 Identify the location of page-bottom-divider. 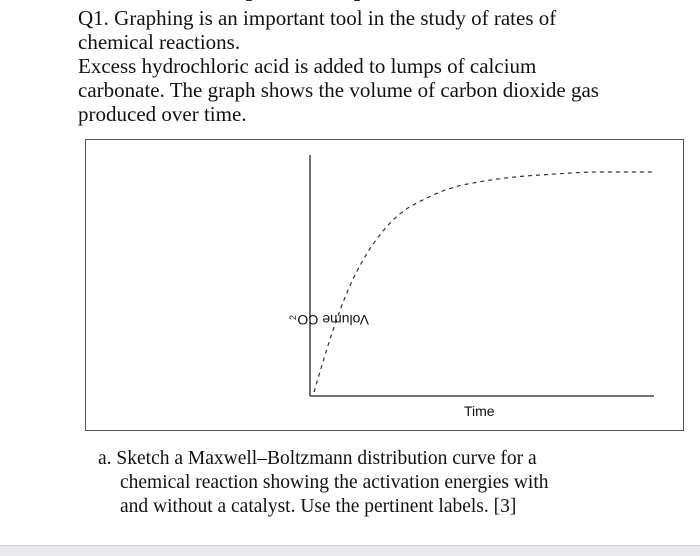
(350, 550).